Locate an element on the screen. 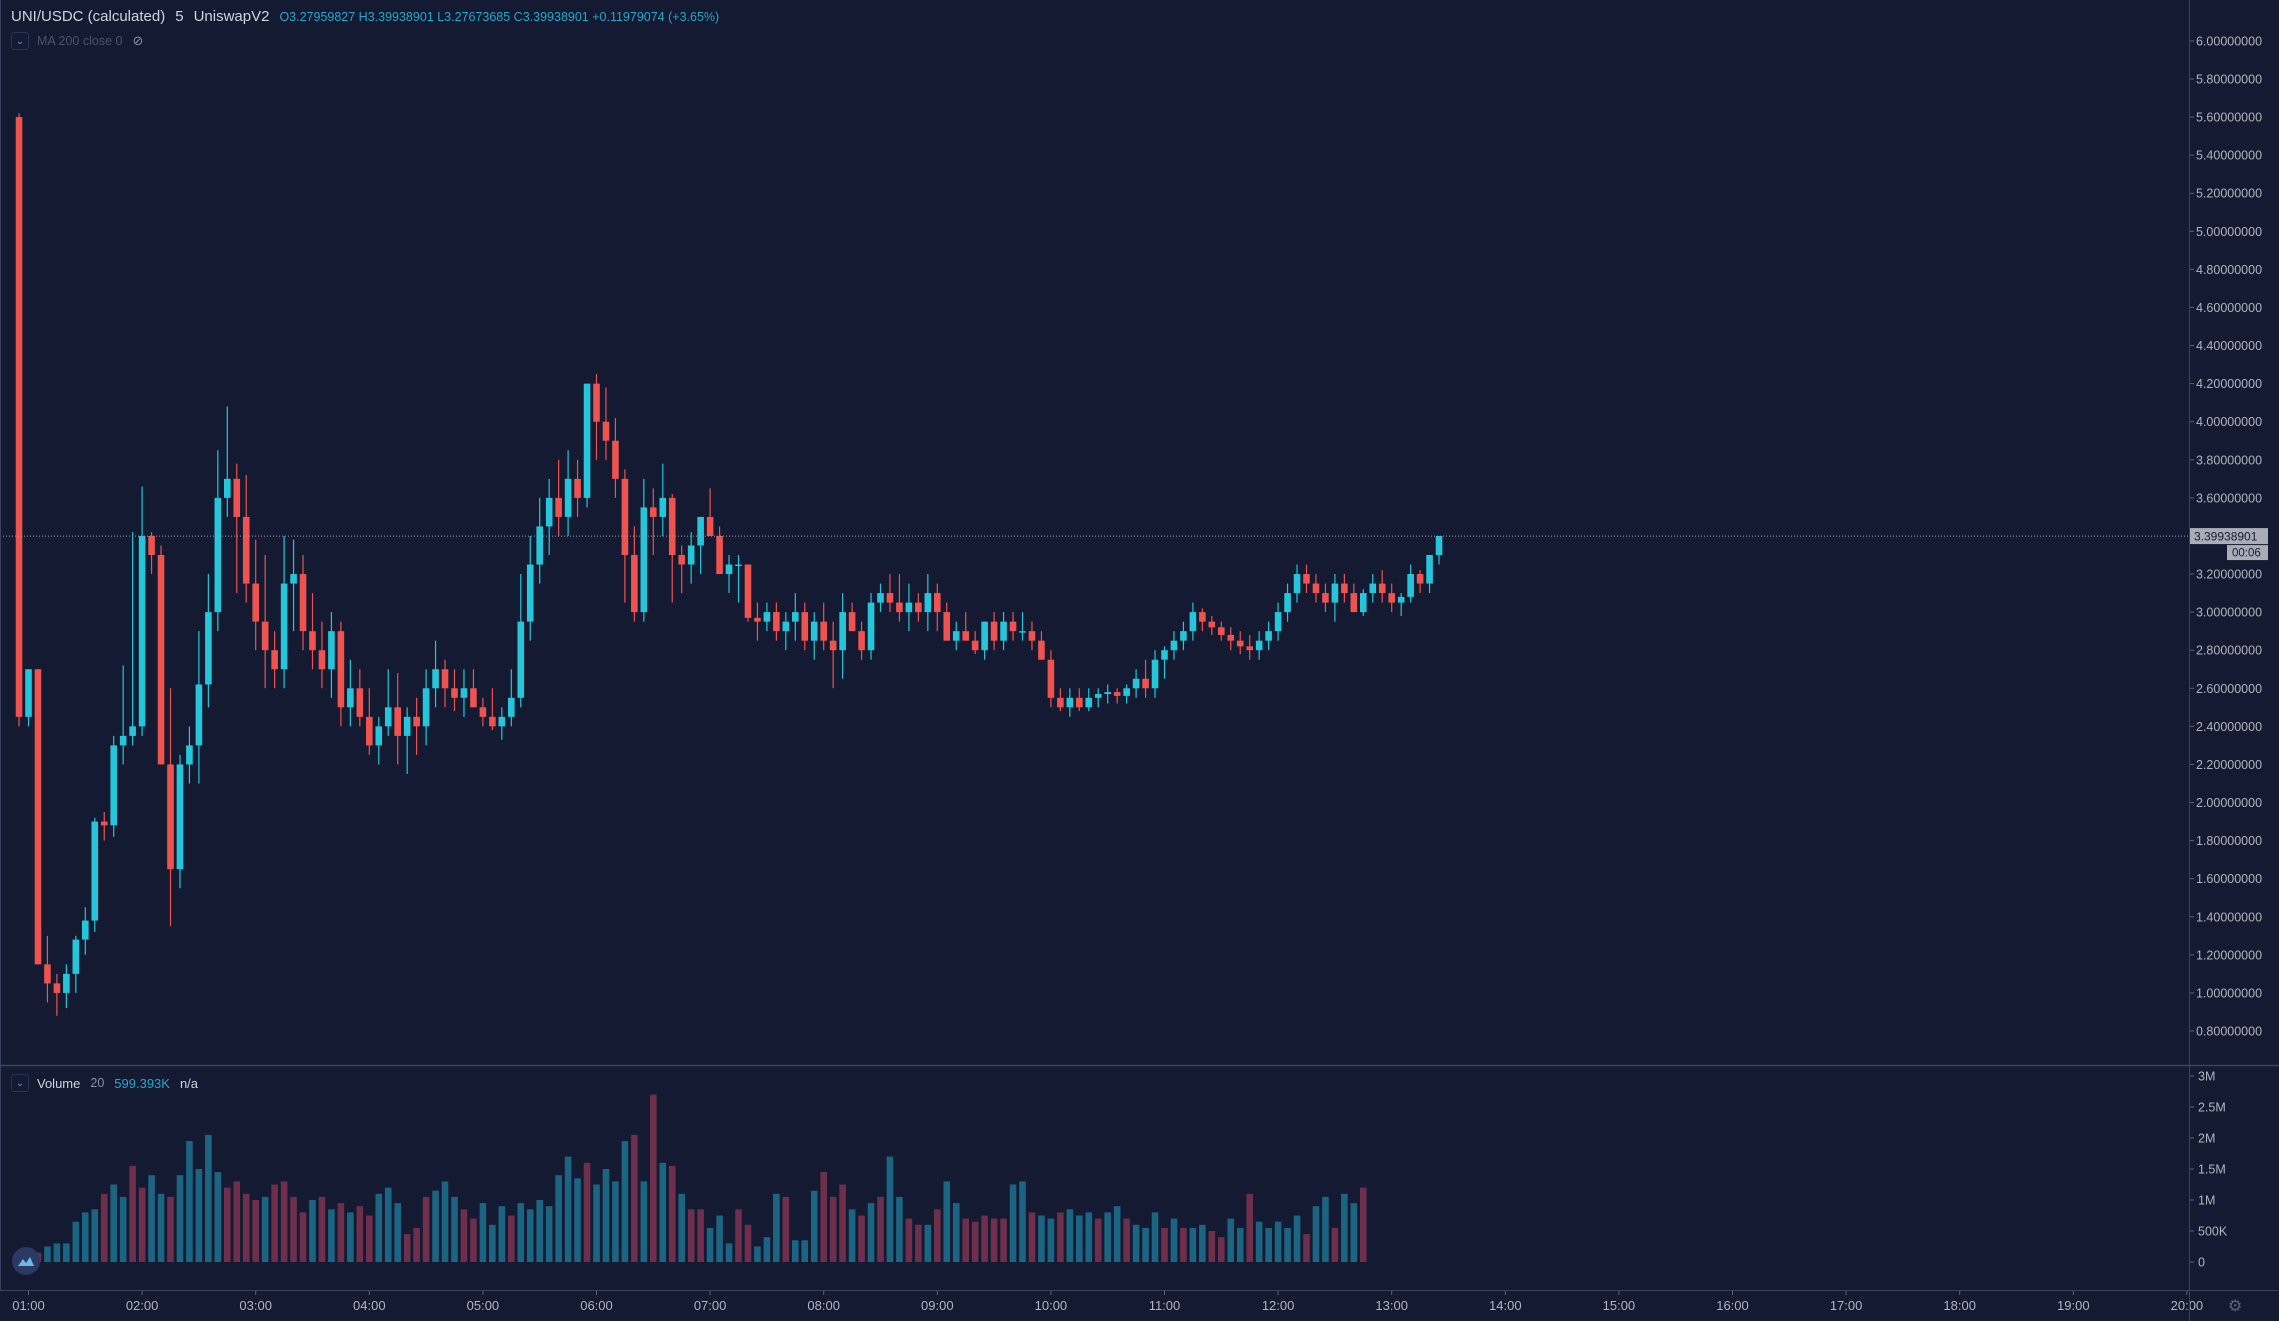  eye-off-icon: ⊘ is located at coordinates (138, 40).